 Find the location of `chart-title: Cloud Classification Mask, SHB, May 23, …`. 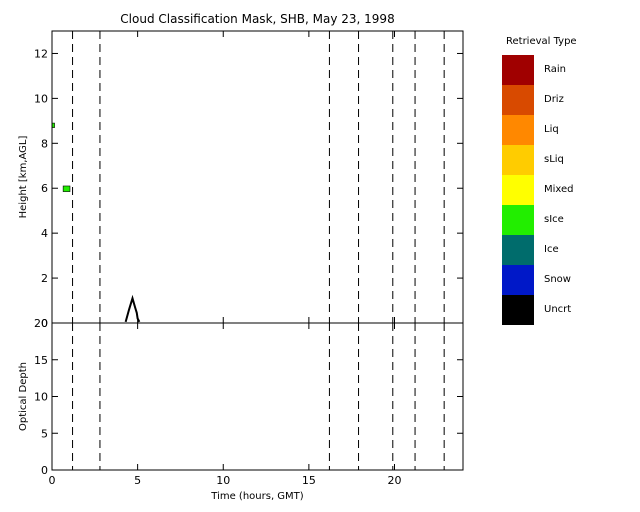

chart-title: Cloud Classification Mask, SHB, May 23, … is located at coordinates (257, 19).